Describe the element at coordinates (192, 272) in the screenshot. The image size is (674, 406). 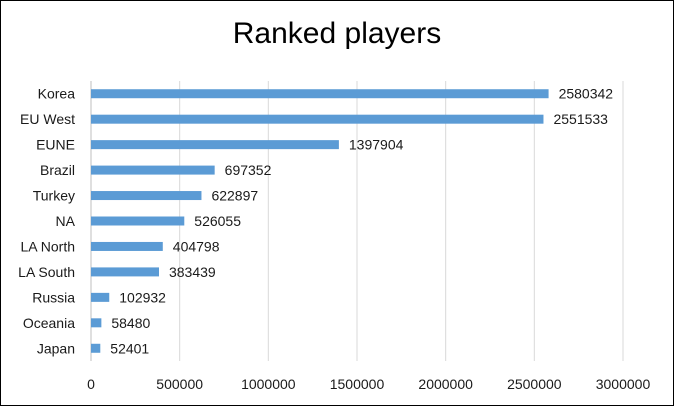
I see `data-label: 383439` at that location.